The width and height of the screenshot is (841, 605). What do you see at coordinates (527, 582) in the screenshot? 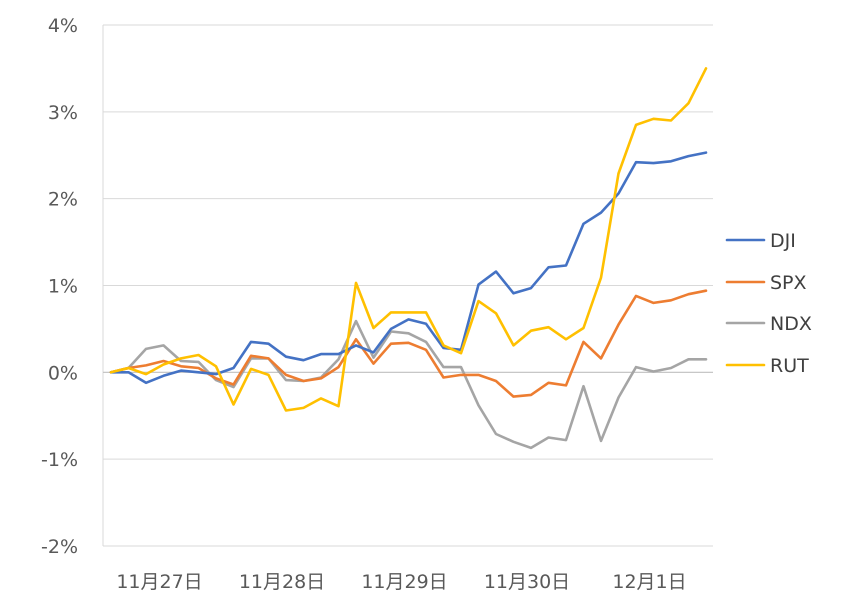
I see `x-tick-label: 11月30日` at bounding box center [527, 582].